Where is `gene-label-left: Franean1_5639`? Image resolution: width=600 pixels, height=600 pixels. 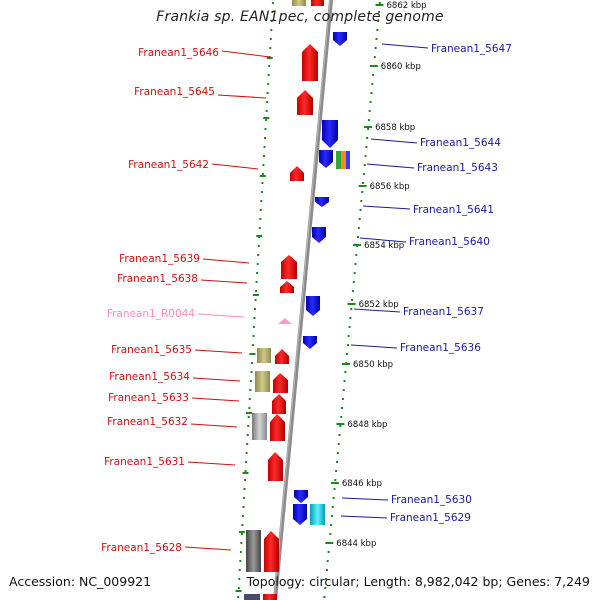 gene-label-left: Franean1_5639 is located at coordinates (159, 259).